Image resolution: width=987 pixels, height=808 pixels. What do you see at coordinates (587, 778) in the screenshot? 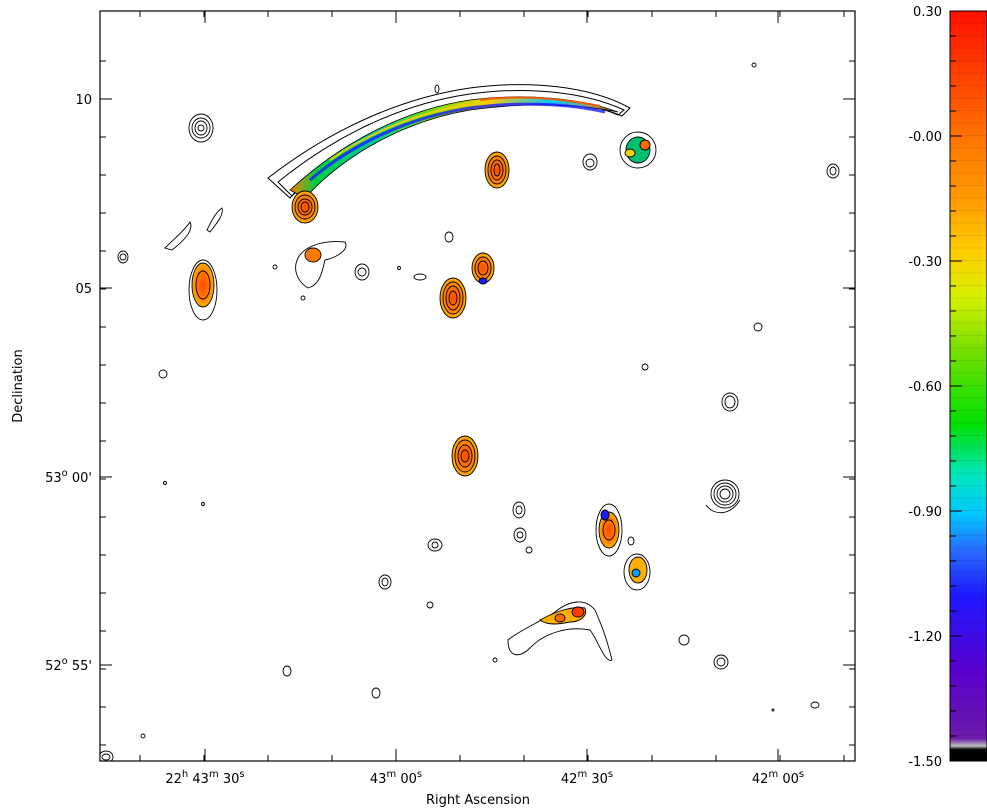
I see `x-tick-label: 42m 30s` at bounding box center [587, 778].